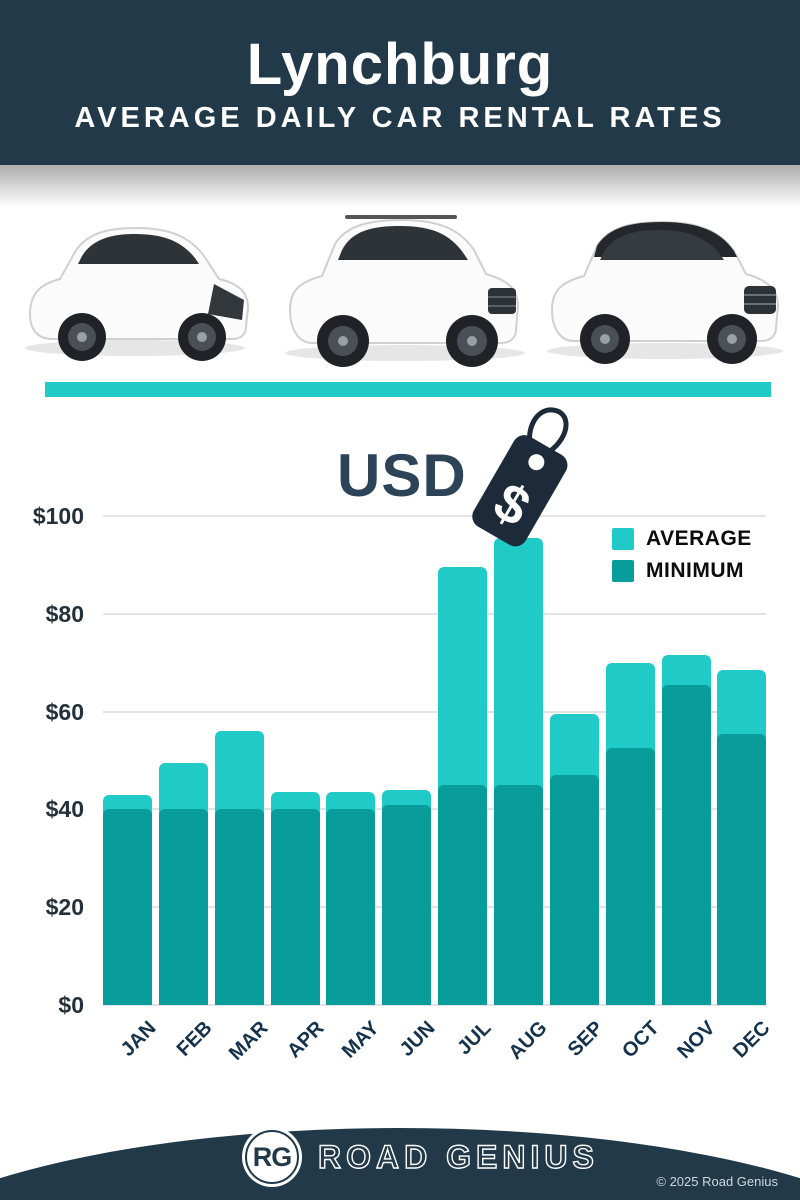 The width and height of the screenshot is (800, 1200). What do you see at coordinates (137, 293) in the screenshot?
I see `white-hatchback-car` at bounding box center [137, 293].